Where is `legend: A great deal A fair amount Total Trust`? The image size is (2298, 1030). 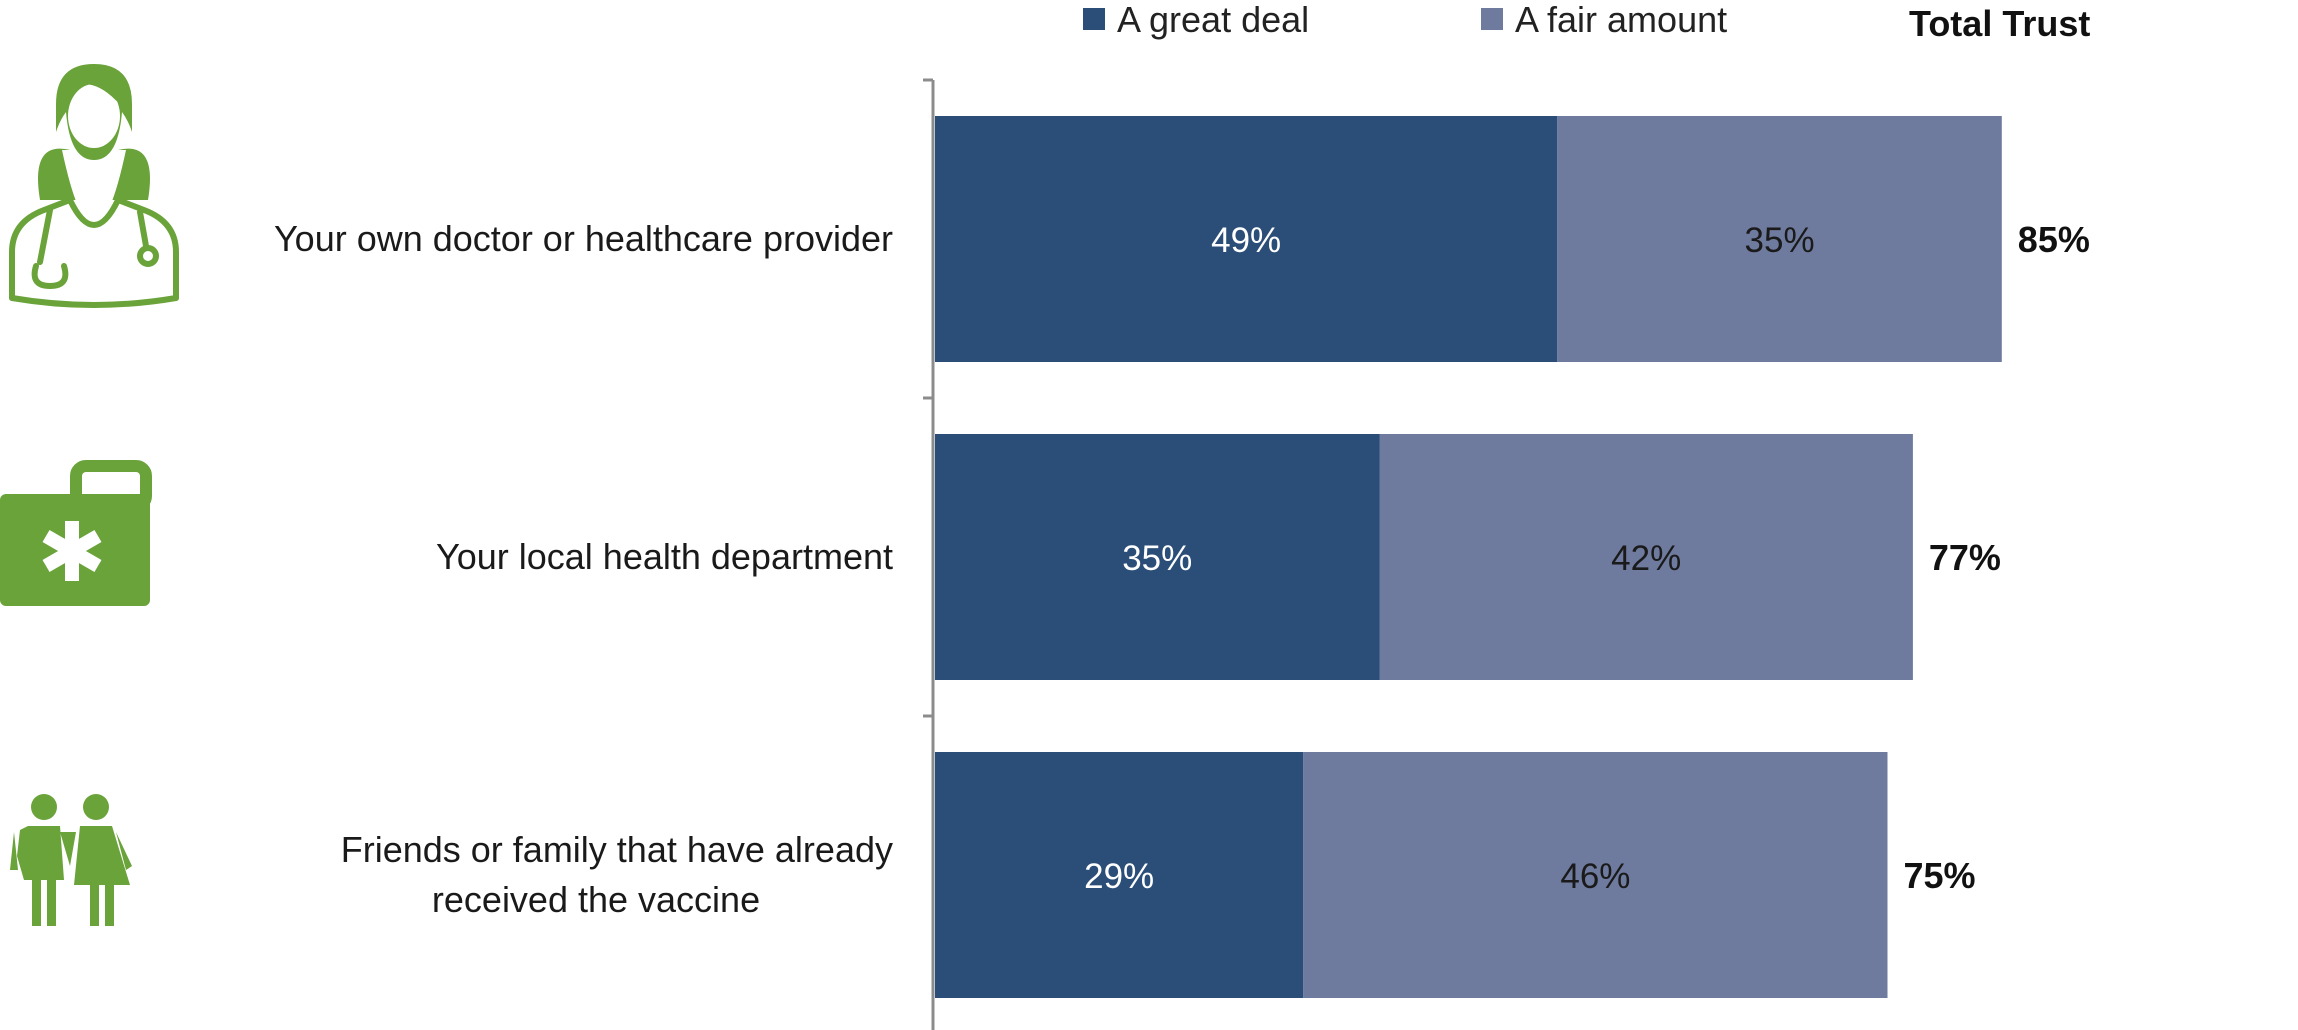
legend: A great deal A fair amount Total Trust is located at coordinates (1586, 22).